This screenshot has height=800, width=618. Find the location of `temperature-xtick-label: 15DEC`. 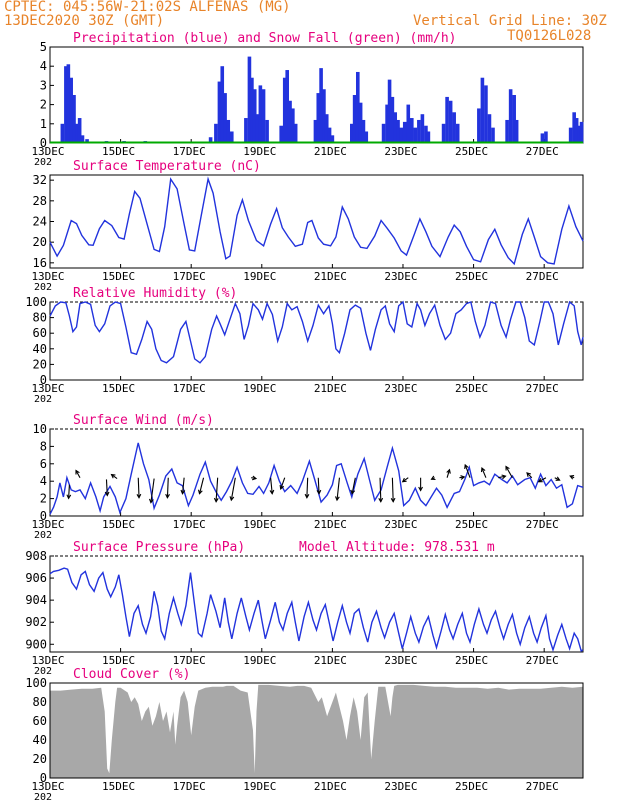

temperature-xtick-label: 15DEC is located at coordinates (118, 276).